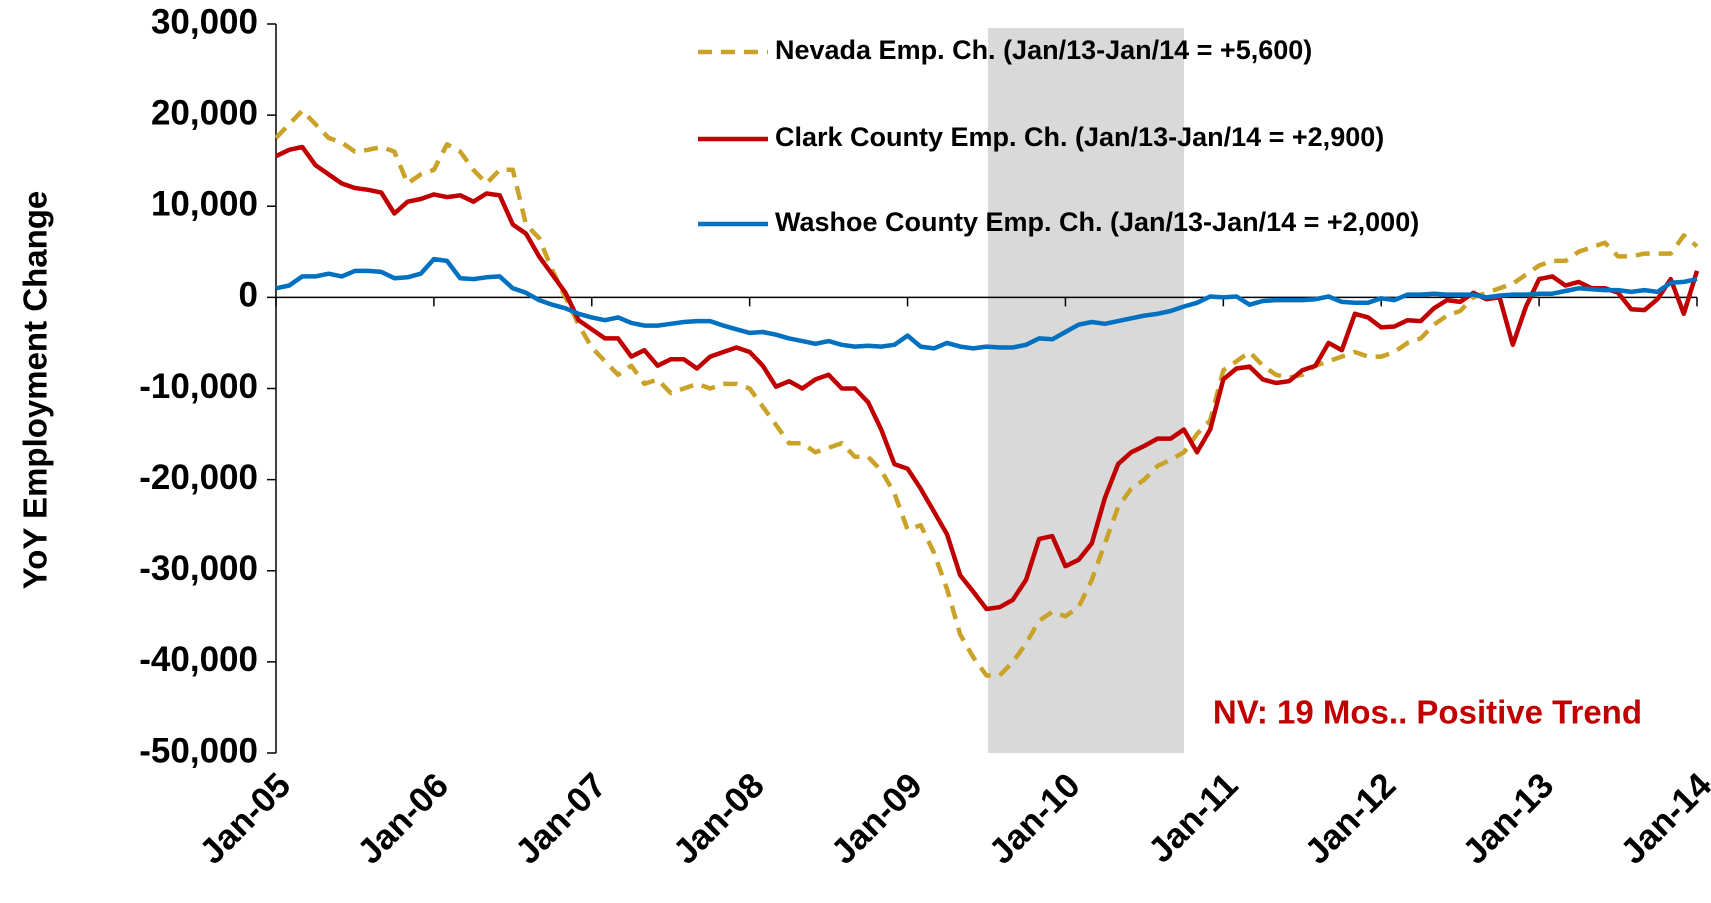  What do you see at coordinates (198, 477) in the screenshot?
I see `y-tick-label: -20,000` at bounding box center [198, 477].